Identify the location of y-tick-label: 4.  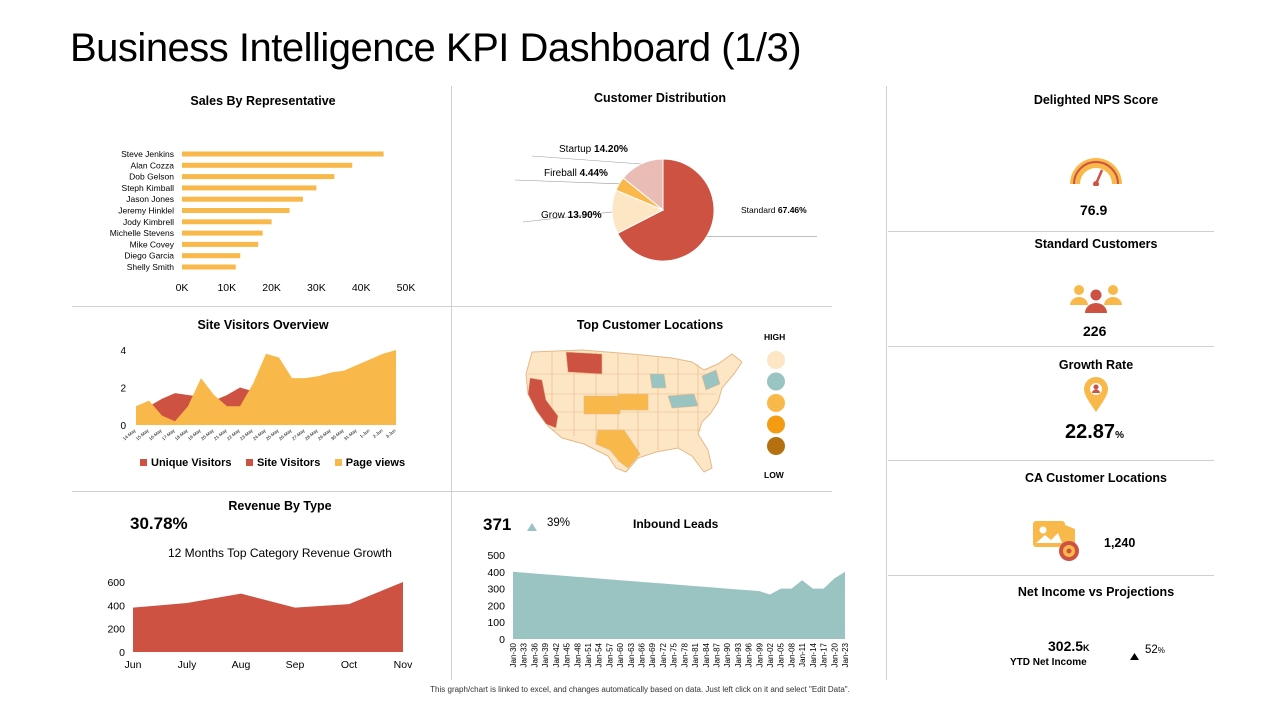
(123, 351).